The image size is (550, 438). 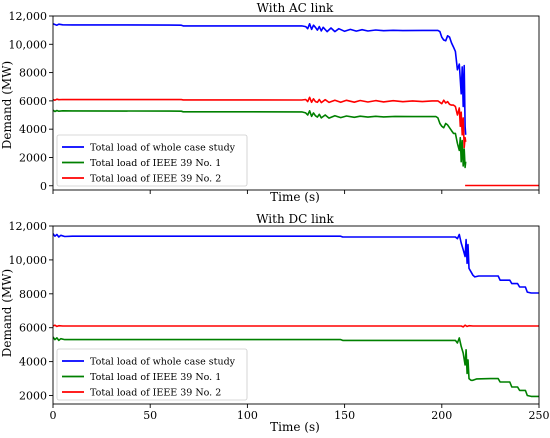 I want to click on dc-y-tick-label: 8000, so click(x=33, y=294).